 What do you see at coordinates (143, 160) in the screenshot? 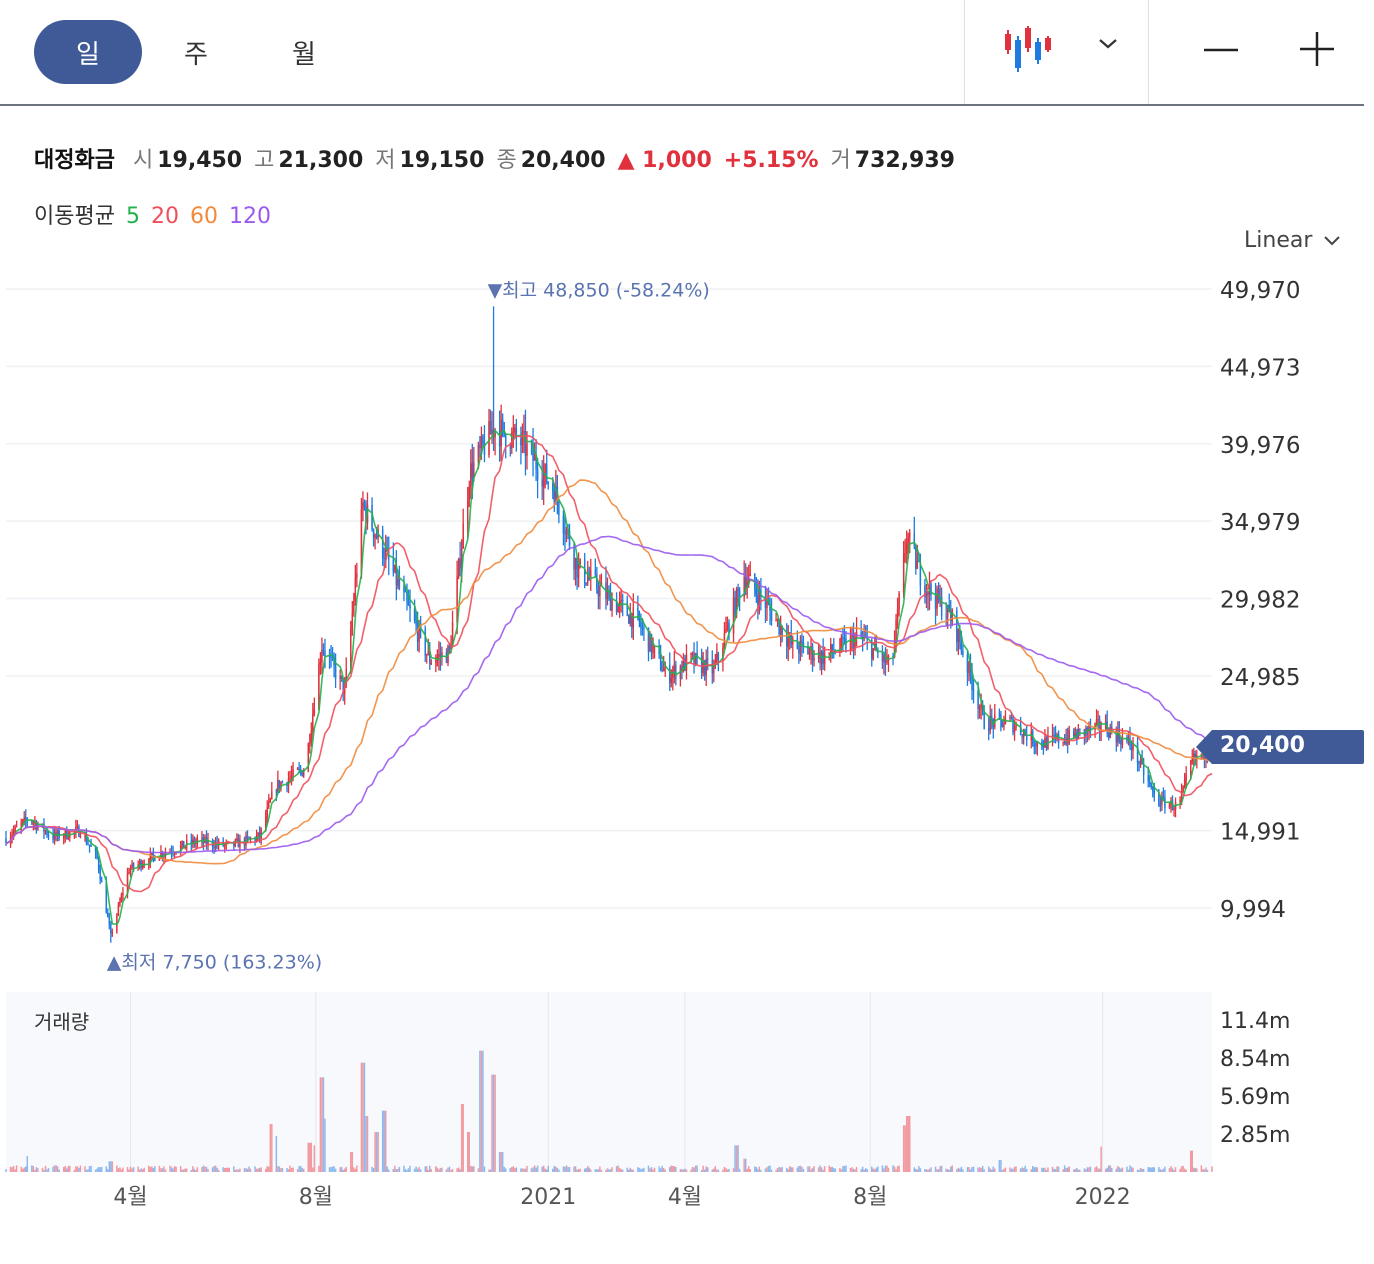
I see `open-label: 시` at bounding box center [143, 160].